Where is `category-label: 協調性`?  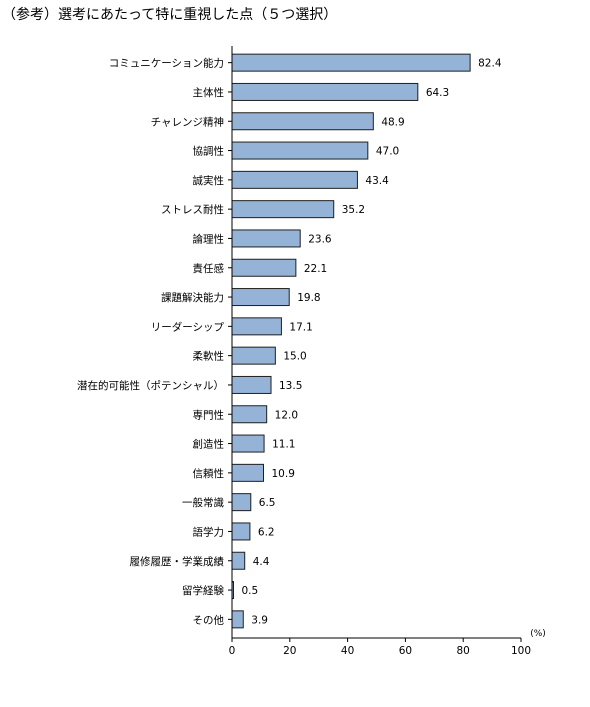
category-label: 協調性 is located at coordinates (209, 151).